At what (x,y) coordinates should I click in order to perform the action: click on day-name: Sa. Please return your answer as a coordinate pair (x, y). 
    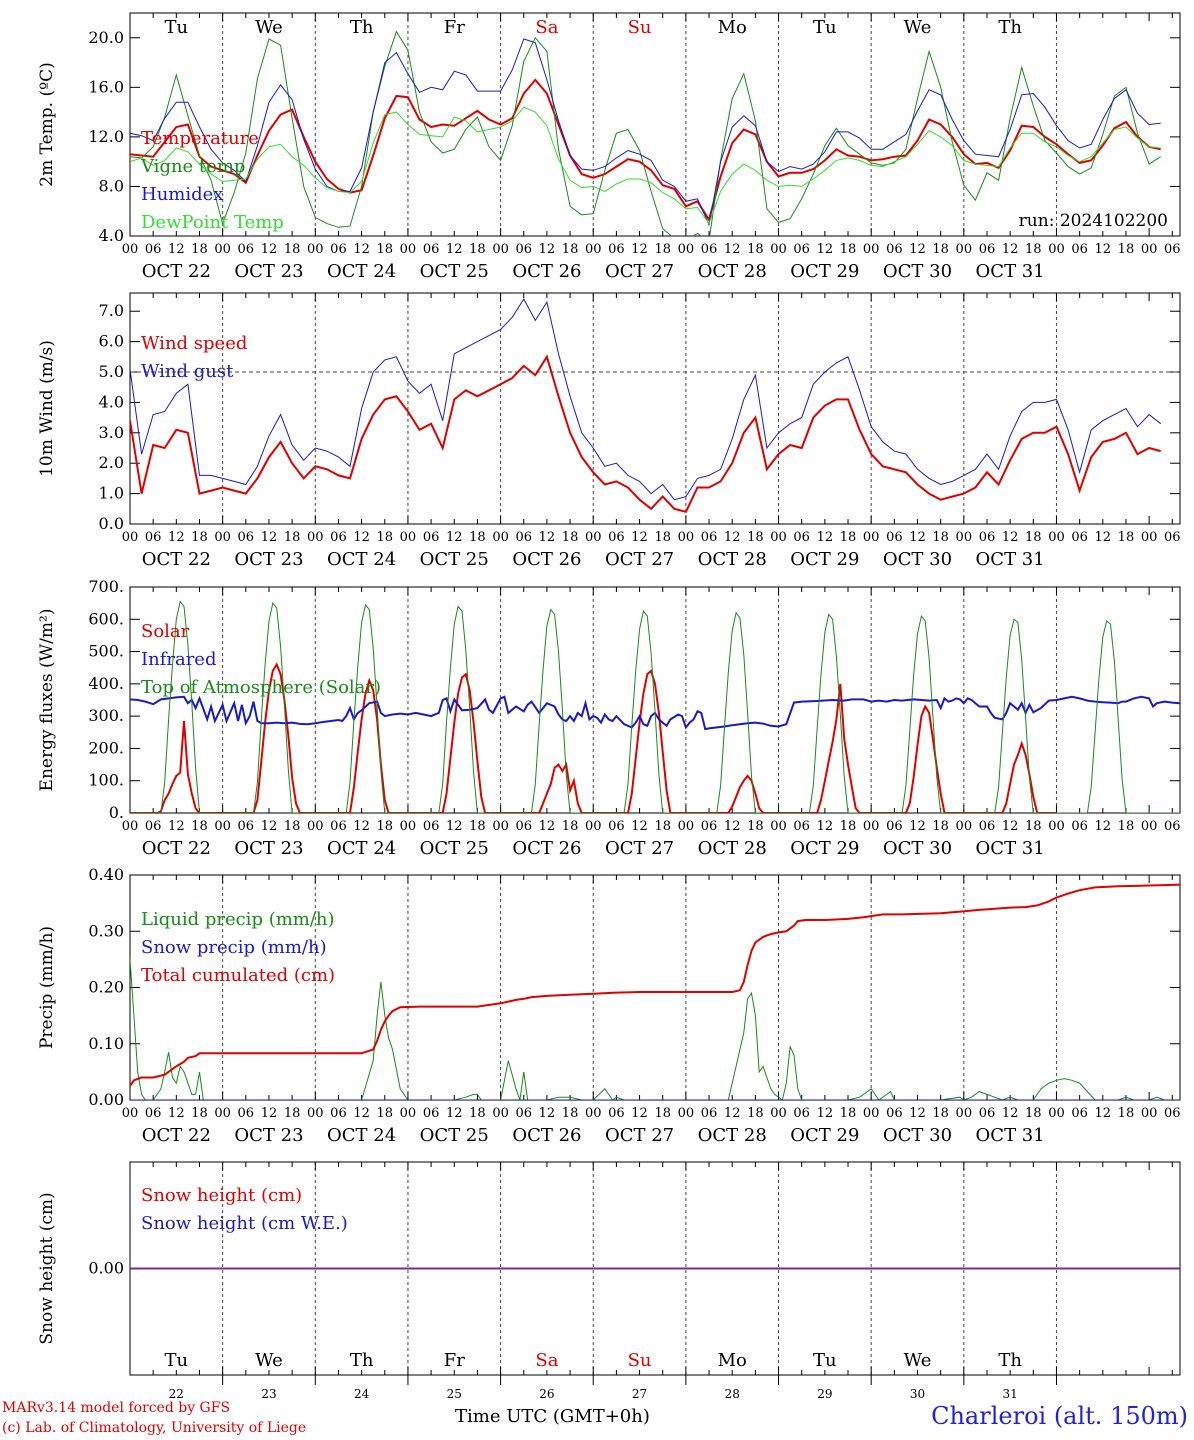
    Looking at the image, I should click on (546, 27).